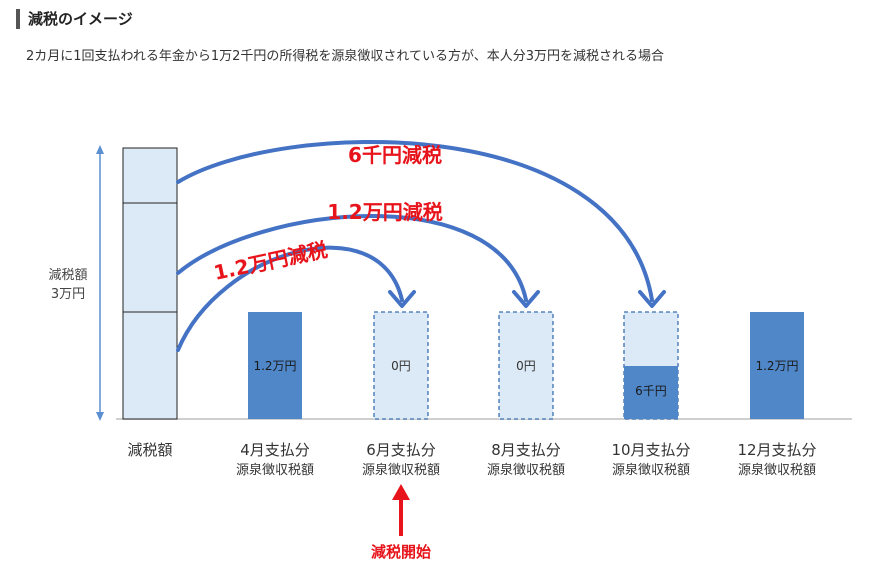 This screenshot has height=571, width=870. Describe the element at coordinates (290, 298) in the screenshot. I see `arrow-to-june` at that location.